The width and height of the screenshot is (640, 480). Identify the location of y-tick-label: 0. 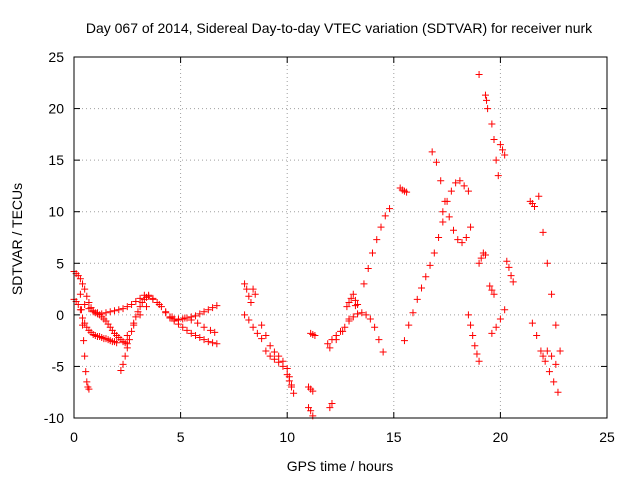
(60, 315).